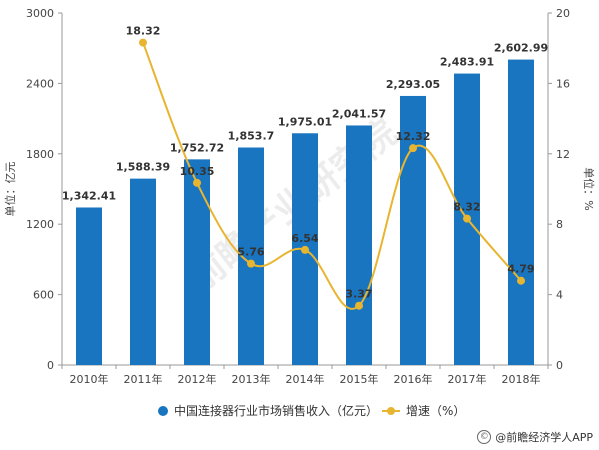  What do you see at coordinates (521, 48) in the screenshot?
I see `bar-data-label: 2,602.99` at bounding box center [521, 48].